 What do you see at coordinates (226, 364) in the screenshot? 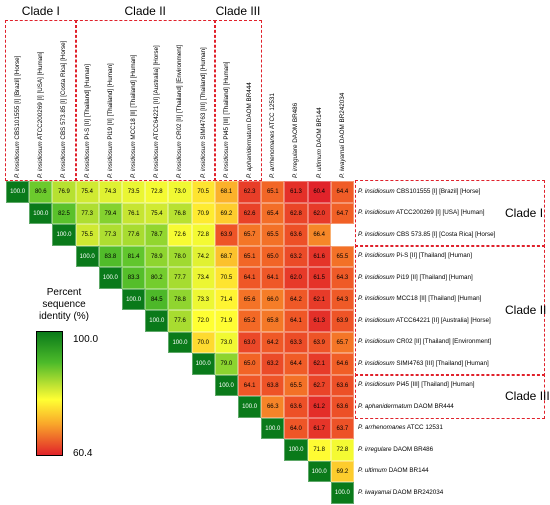
I see `matrix-cell: 79.0` at bounding box center [226, 364].